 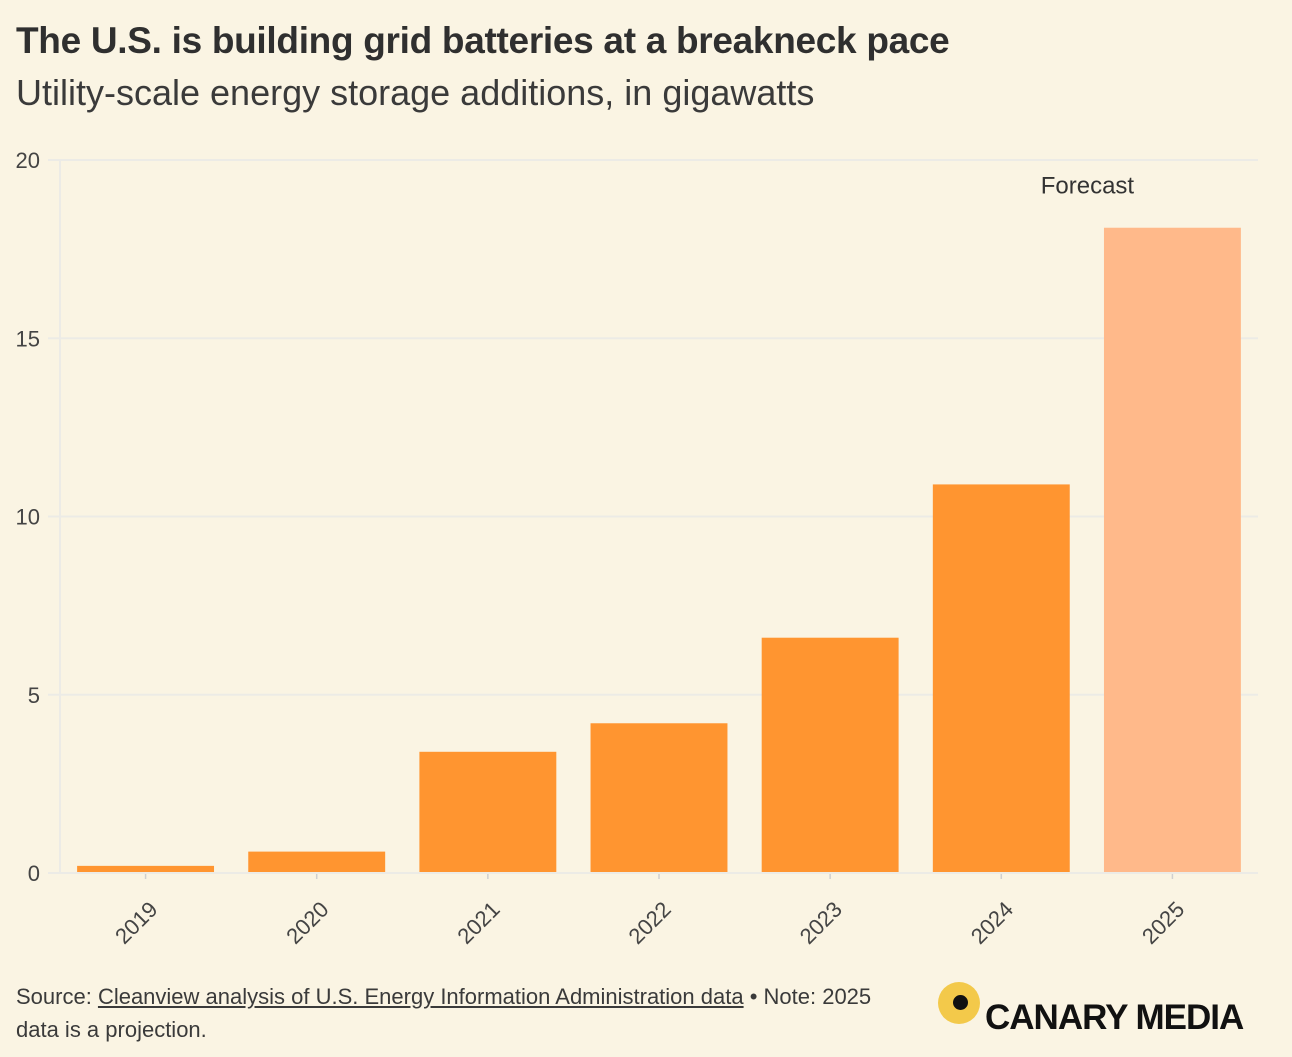 I want to click on x-tick-label: 2023, so click(x=821, y=923).